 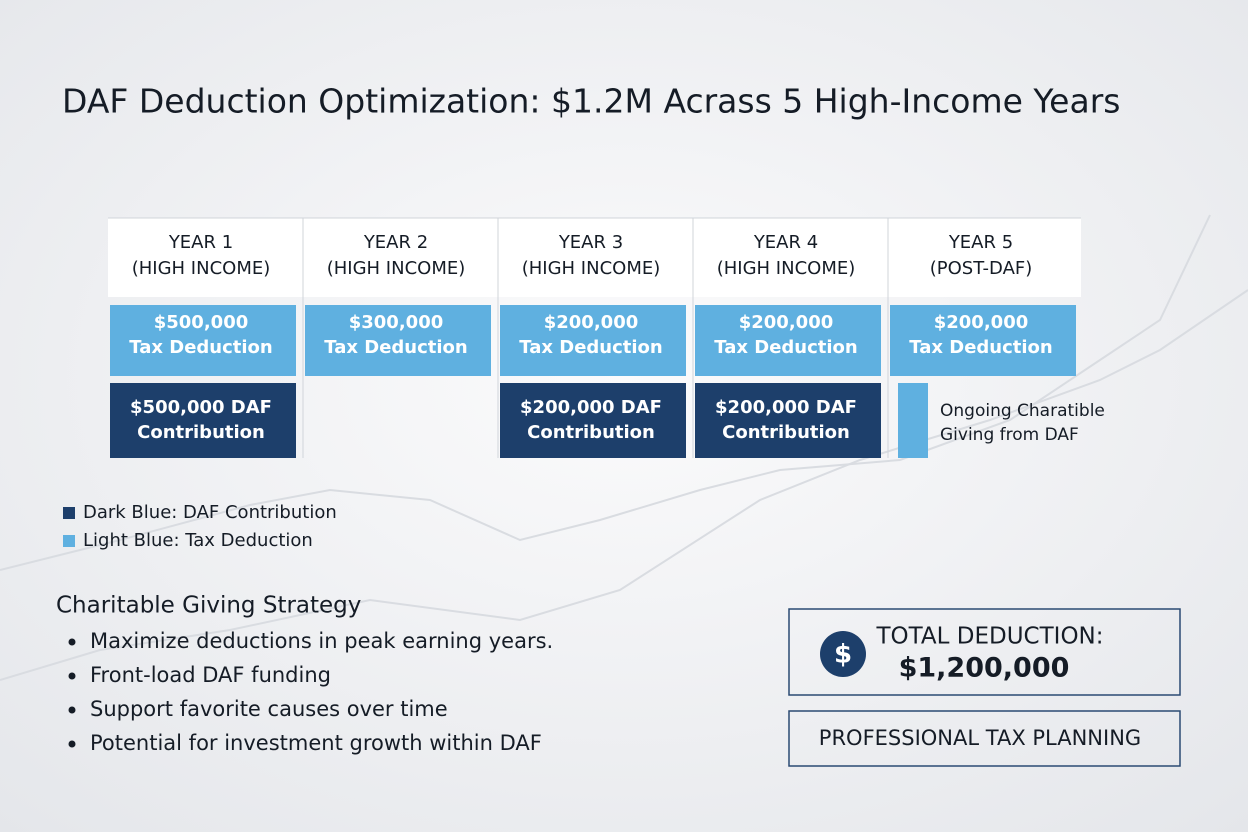 What do you see at coordinates (269, 709) in the screenshot?
I see `bullet: Support favorite causes over time` at bounding box center [269, 709].